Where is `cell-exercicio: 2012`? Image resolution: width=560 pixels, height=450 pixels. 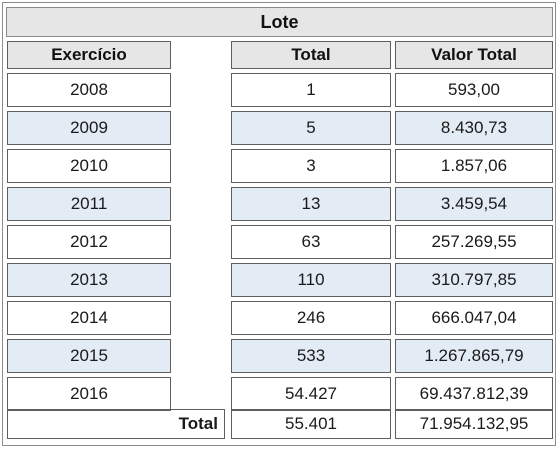
cell-exercicio: 2012 is located at coordinates (89, 242).